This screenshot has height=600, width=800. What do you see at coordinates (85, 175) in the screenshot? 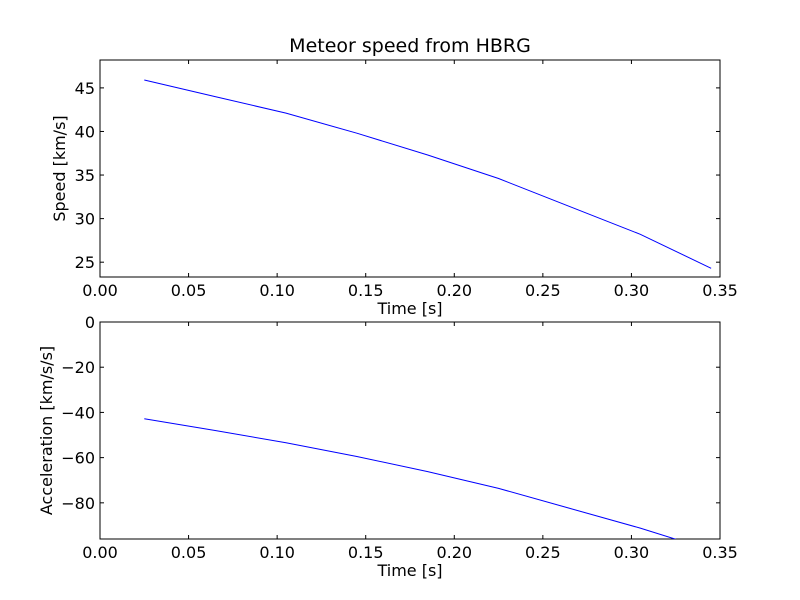
I see `y-tick-label: 35` at bounding box center [85, 175].